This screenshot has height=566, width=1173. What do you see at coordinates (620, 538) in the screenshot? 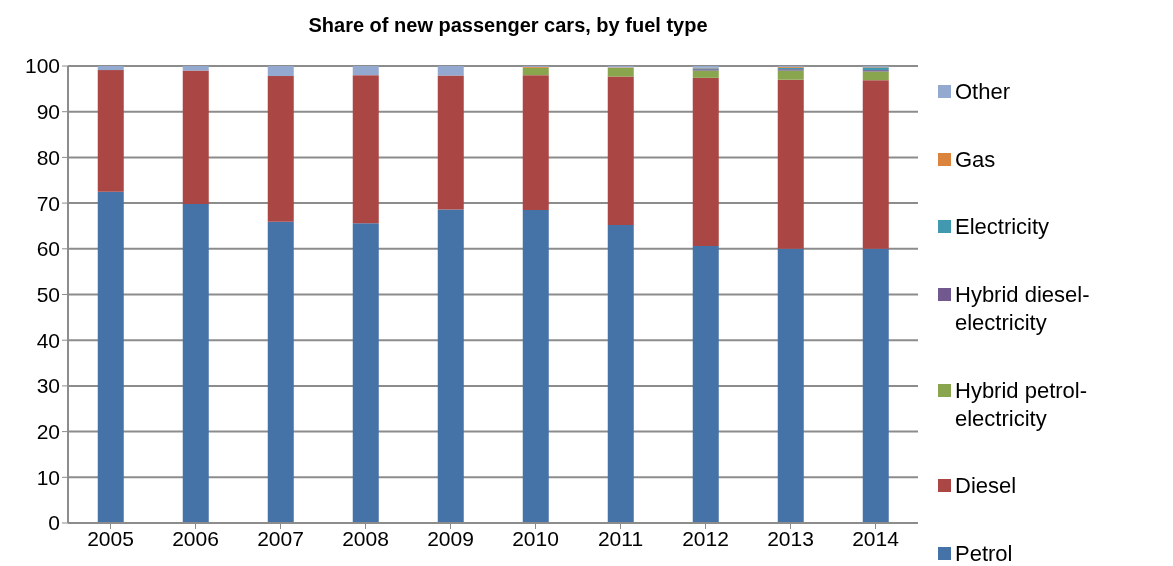
I see `x-tick-label: 2011` at bounding box center [620, 538].